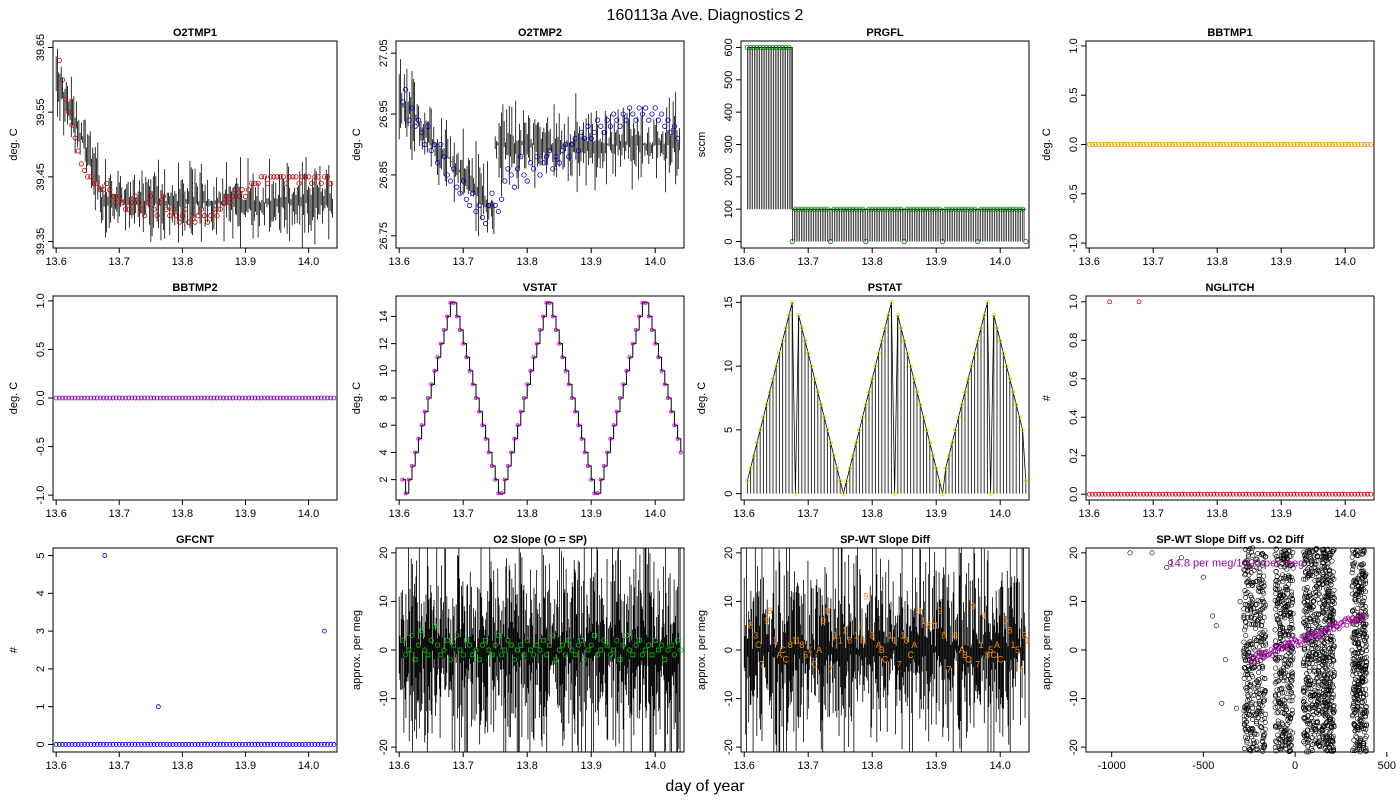 The height and width of the screenshot is (800, 1400). I want to click on y-tick-label: 500, so click(729, 80).